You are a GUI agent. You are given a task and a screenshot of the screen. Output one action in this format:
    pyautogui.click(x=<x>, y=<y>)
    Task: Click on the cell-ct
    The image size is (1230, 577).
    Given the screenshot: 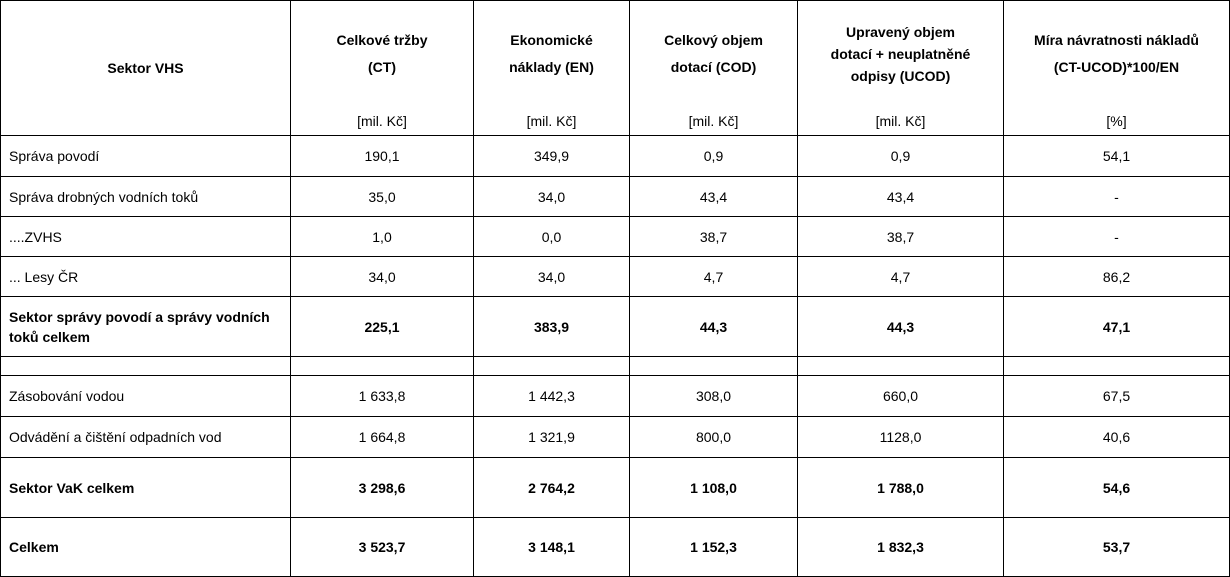 What is the action you would take?
    pyautogui.click(x=382, y=366)
    